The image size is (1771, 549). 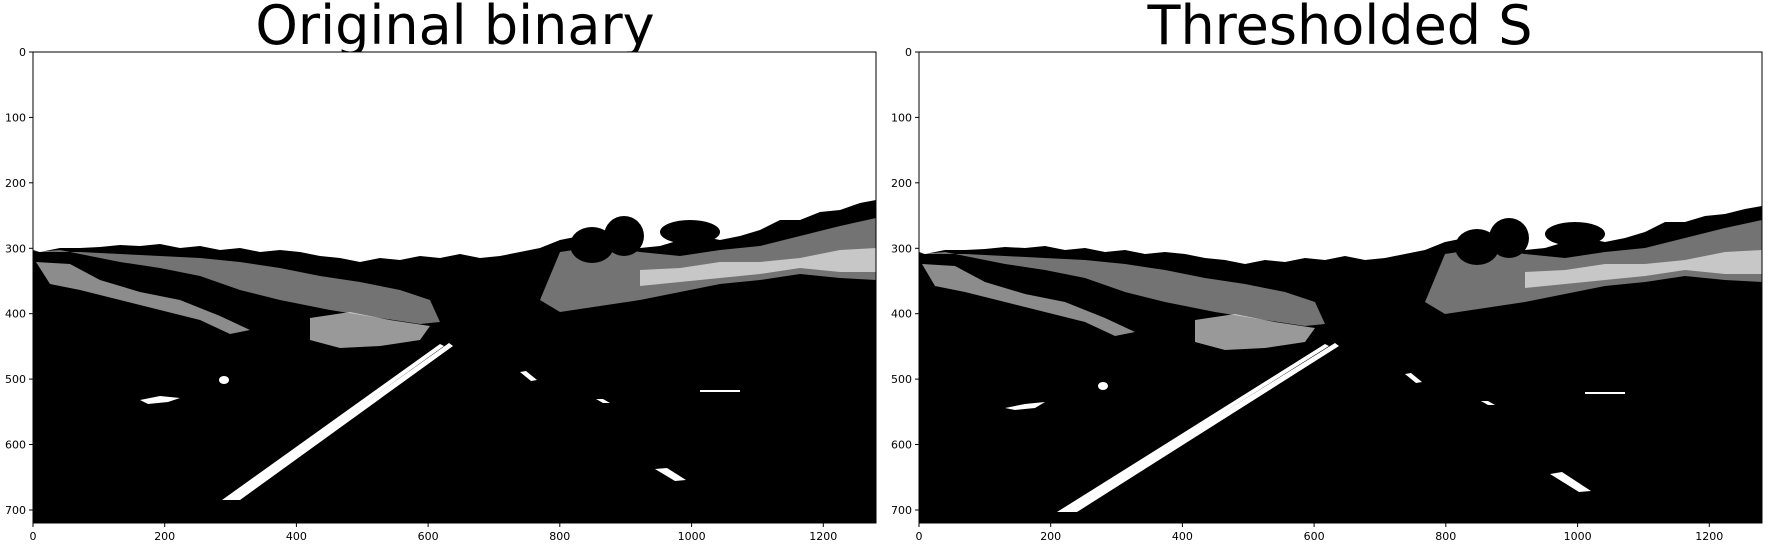 What do you see at coordinates (455, 28) in the screenshot?
I see `panel-title: Original binary` at bounding box center [455, 28].